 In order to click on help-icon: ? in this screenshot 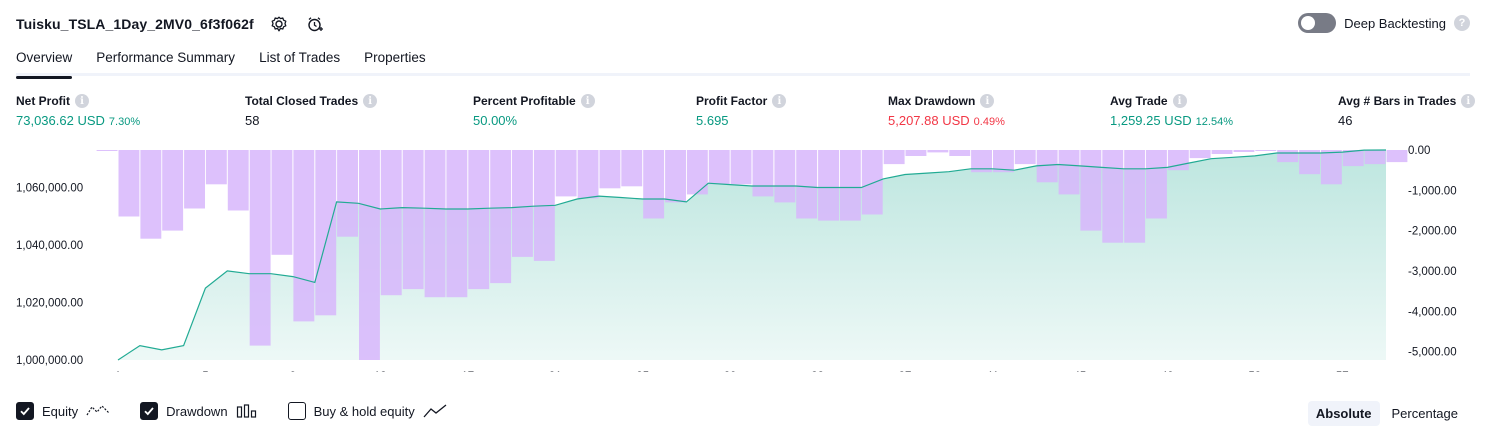, I will do `click(1462, 23)`.